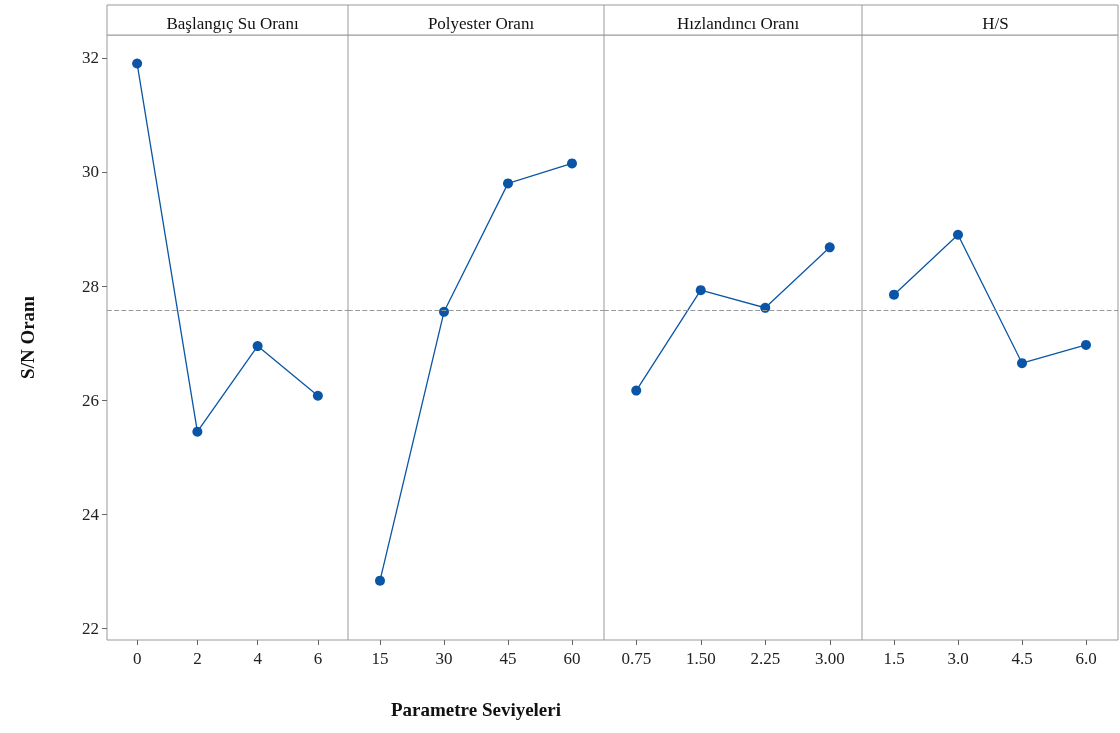  Describe the element at coordinates (958, 658) in the screenshot. I see `x-tick-label: 3.0` at that location.